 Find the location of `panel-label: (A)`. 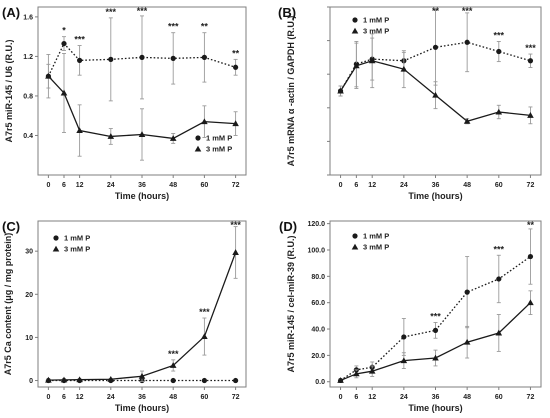

panel-label: (A) is located at coordinates (11, 12).